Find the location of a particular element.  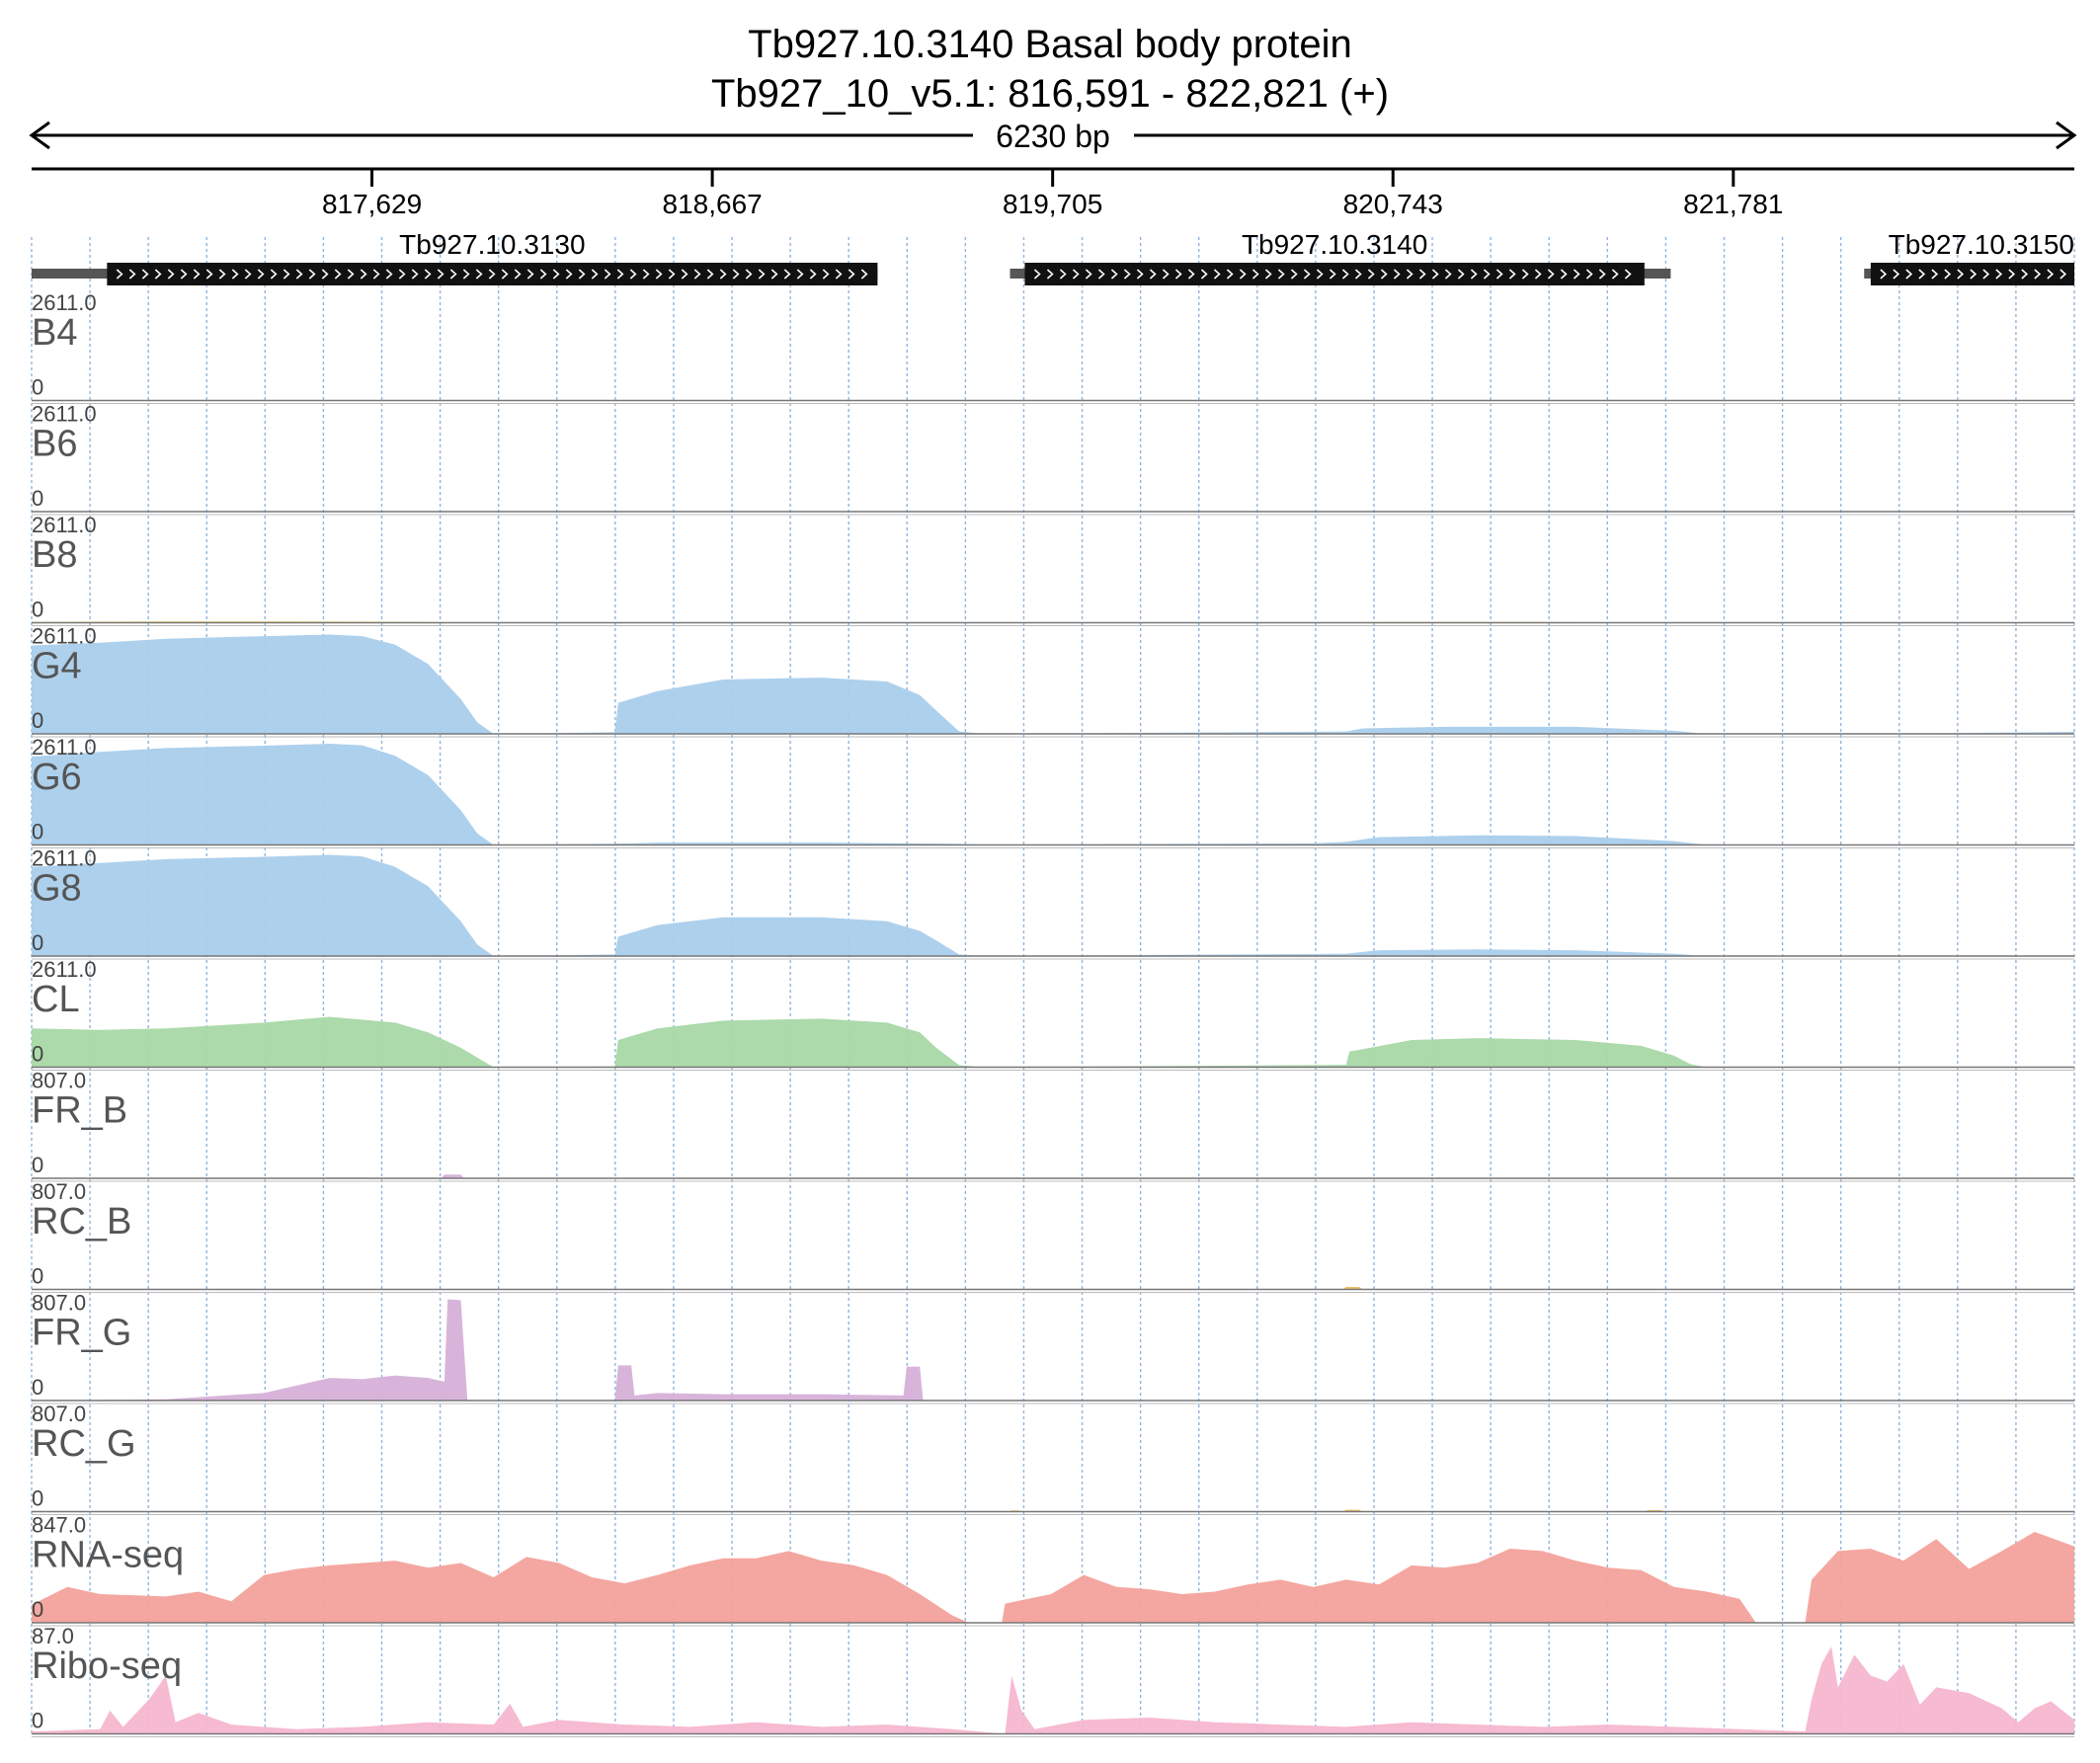

axis-tick-label: 820,743 is located at coordinates (1393, 204).